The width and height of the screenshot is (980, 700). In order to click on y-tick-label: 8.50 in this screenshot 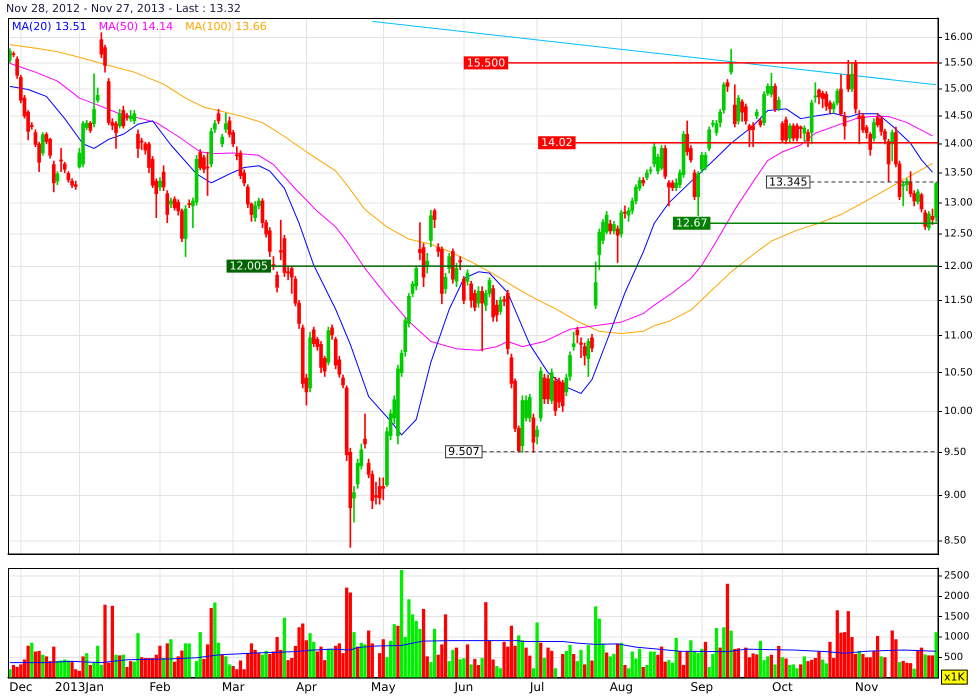, I will do `click(955, 540)`.